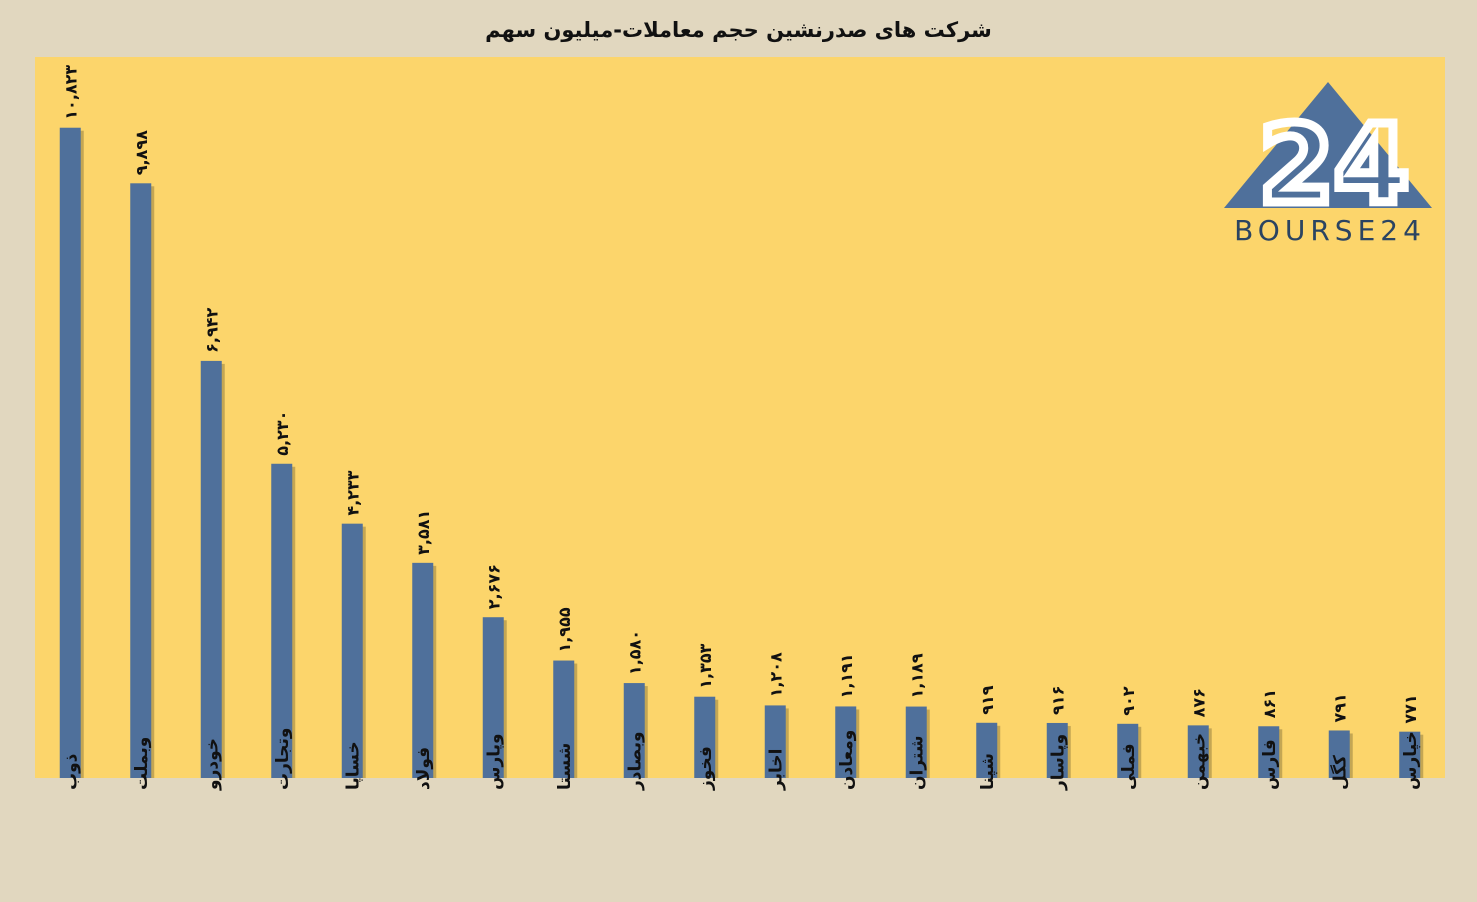  Describe the element at coordinates (738, 30) in the screenshot. I see `chart-title: شرکت های صدرنشین حجم معاملات-میلیون سهم` at that location.